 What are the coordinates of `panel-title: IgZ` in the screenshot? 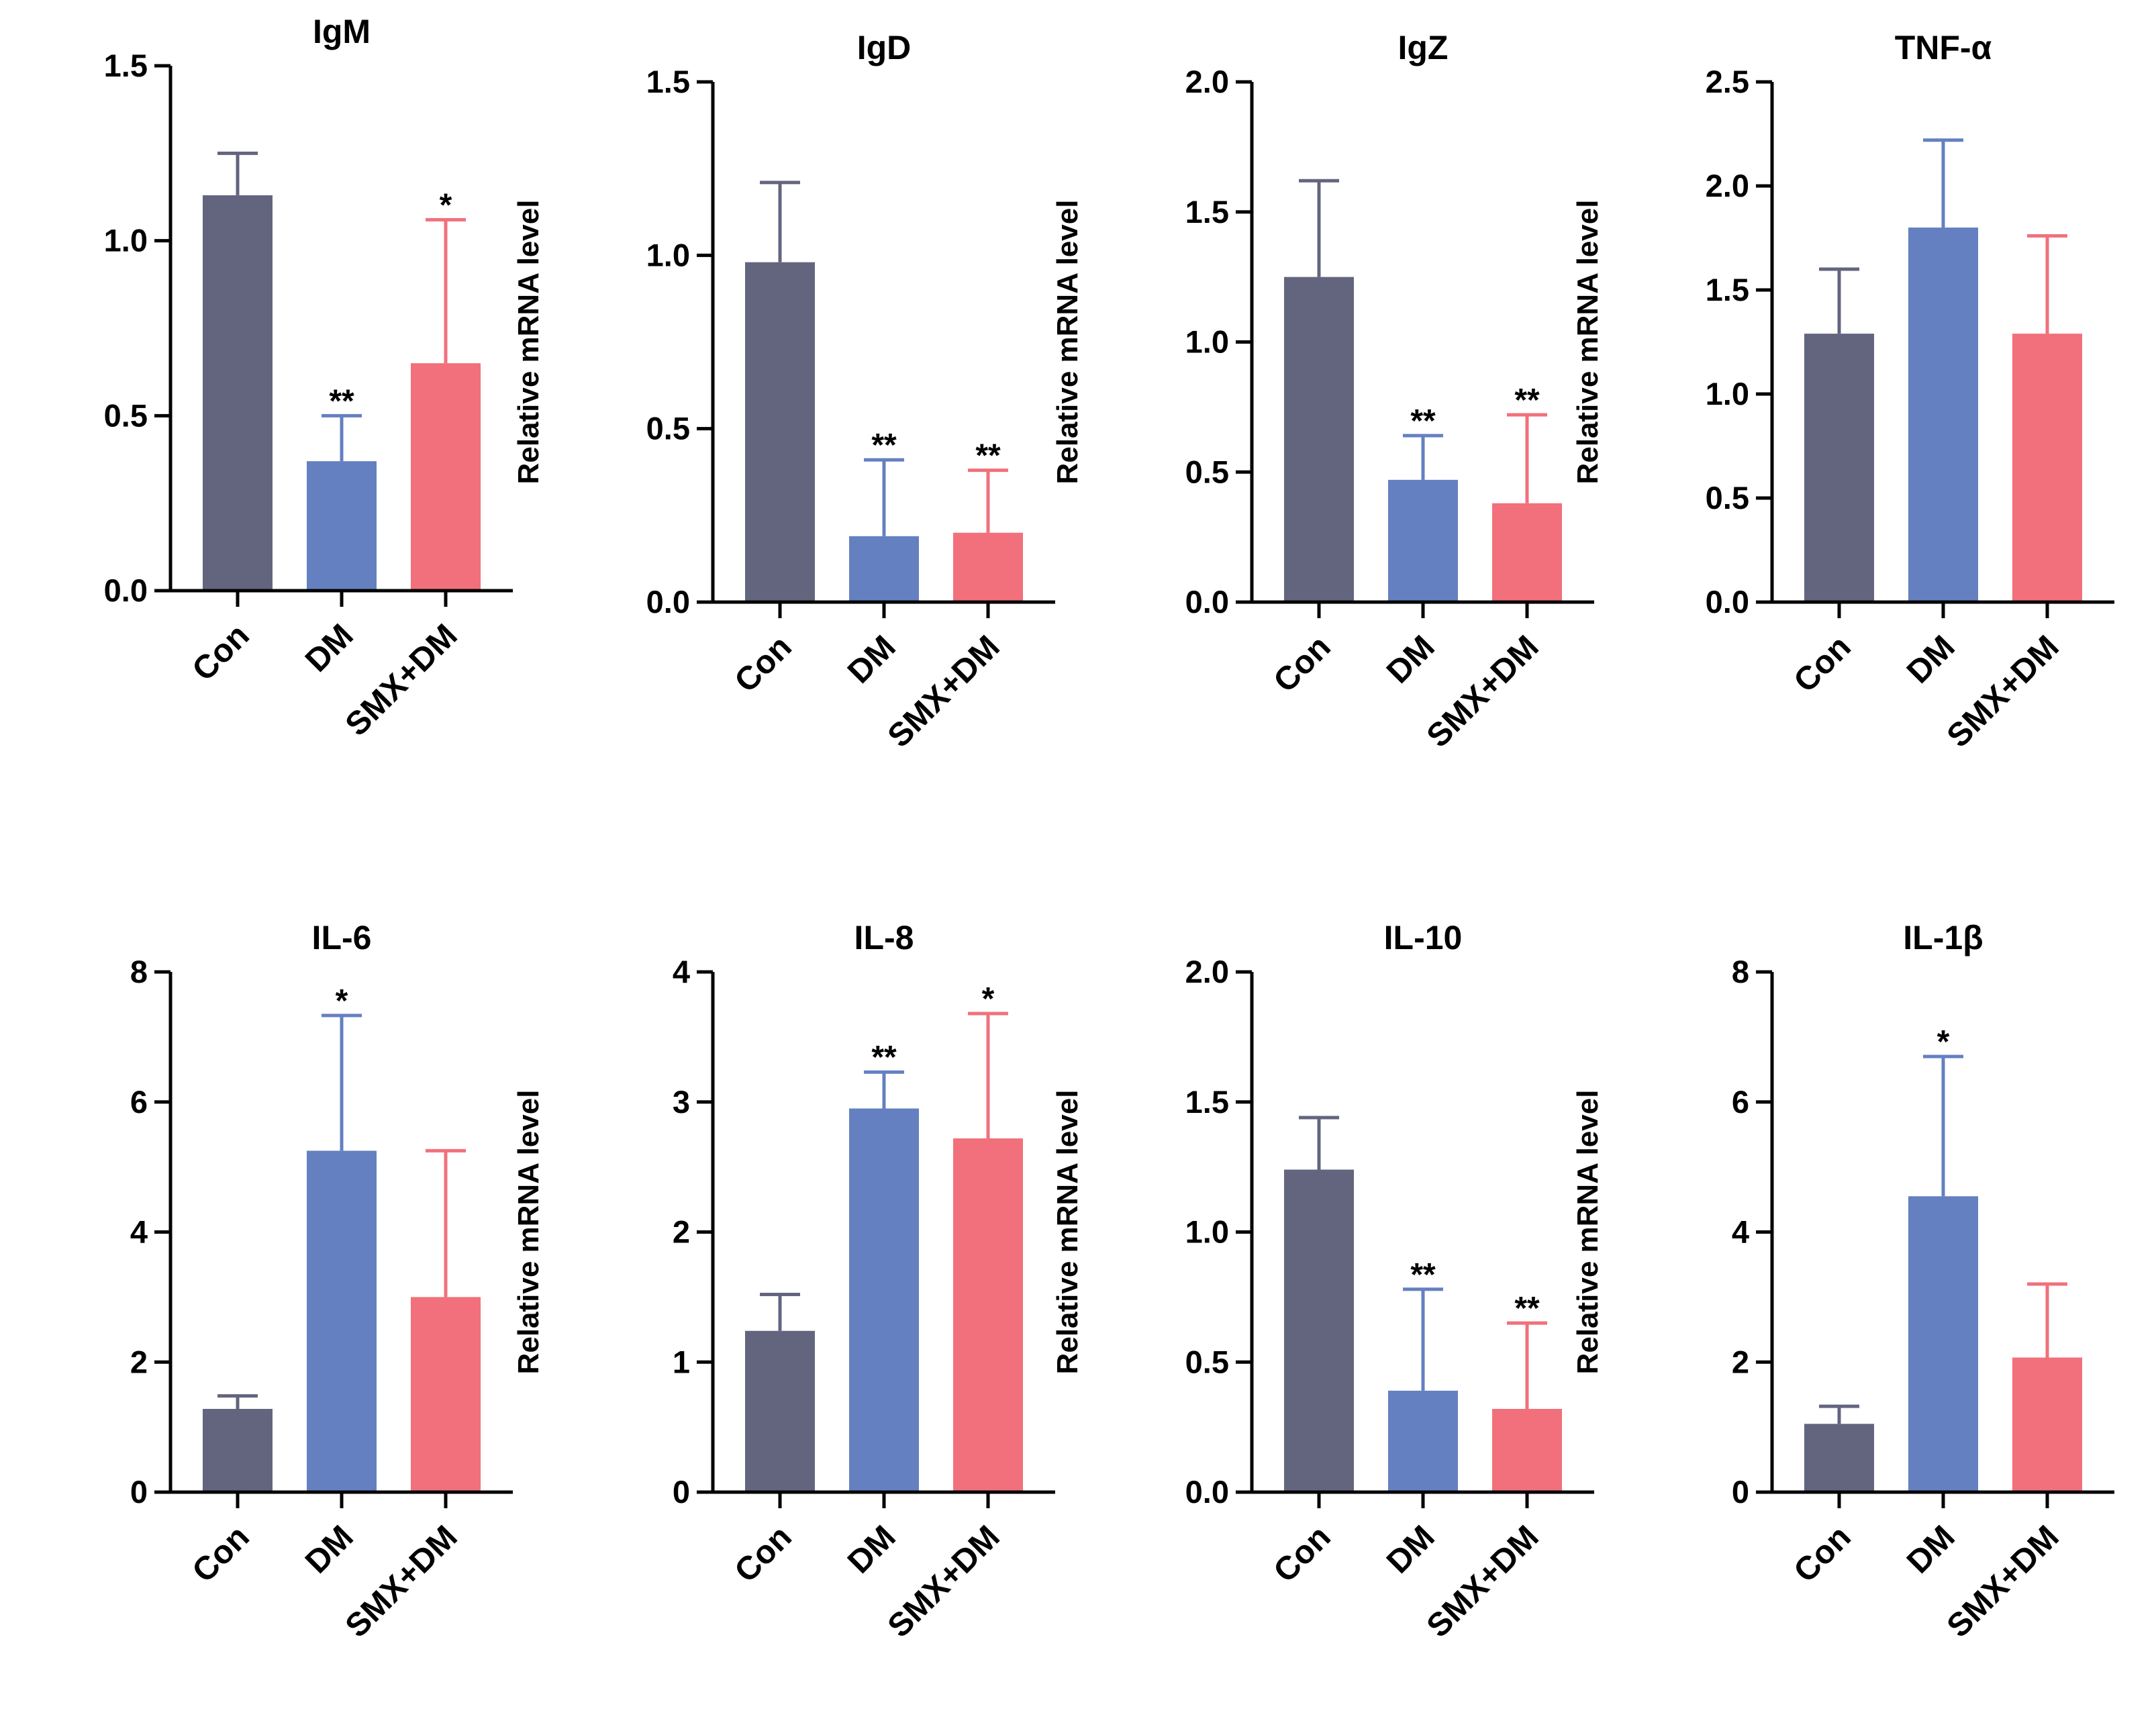 It's located at (1424, 47).